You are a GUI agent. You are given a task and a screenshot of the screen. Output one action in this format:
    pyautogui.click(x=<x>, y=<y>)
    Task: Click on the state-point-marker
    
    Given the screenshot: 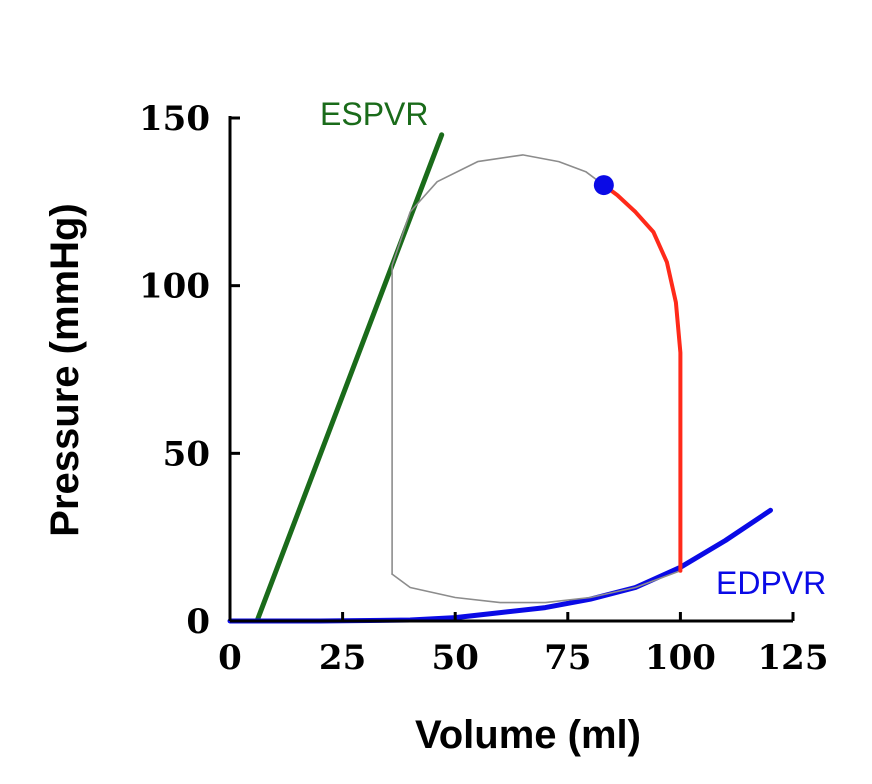 What is the action you would take?
    pyautogui.click(x=603, y=185)
    